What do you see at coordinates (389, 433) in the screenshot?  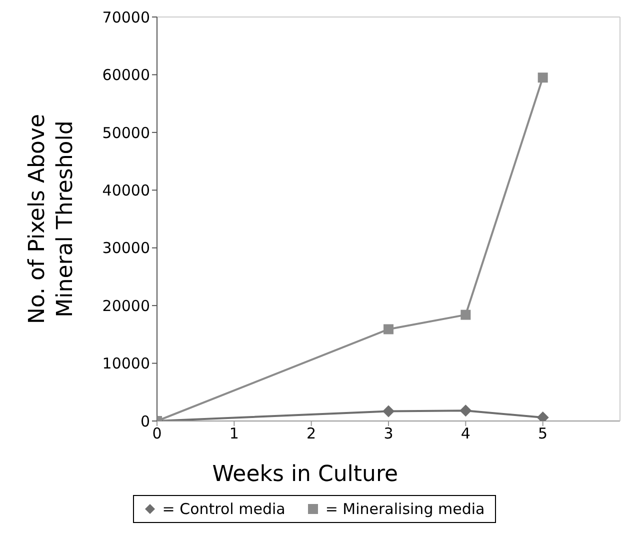 I see `x-tick-label: 3` at bounding box center [389, 433].